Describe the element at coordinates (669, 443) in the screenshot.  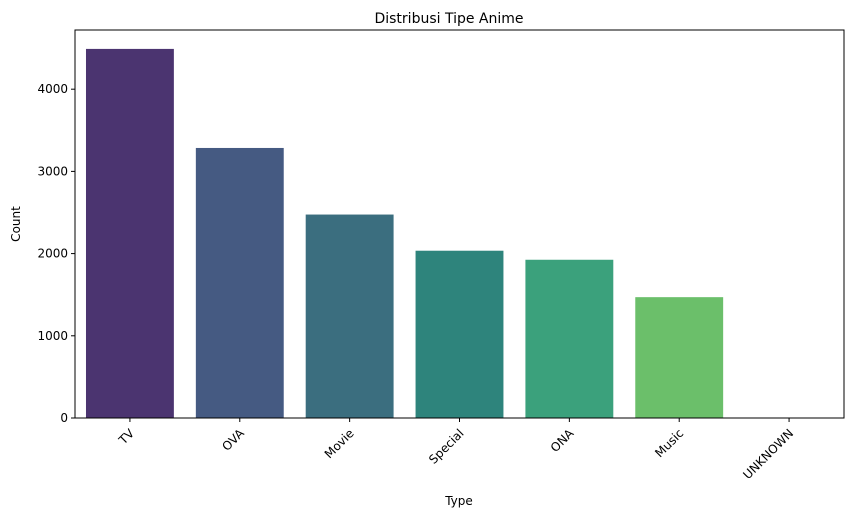
I see `x-tick-label: Music` at that location.